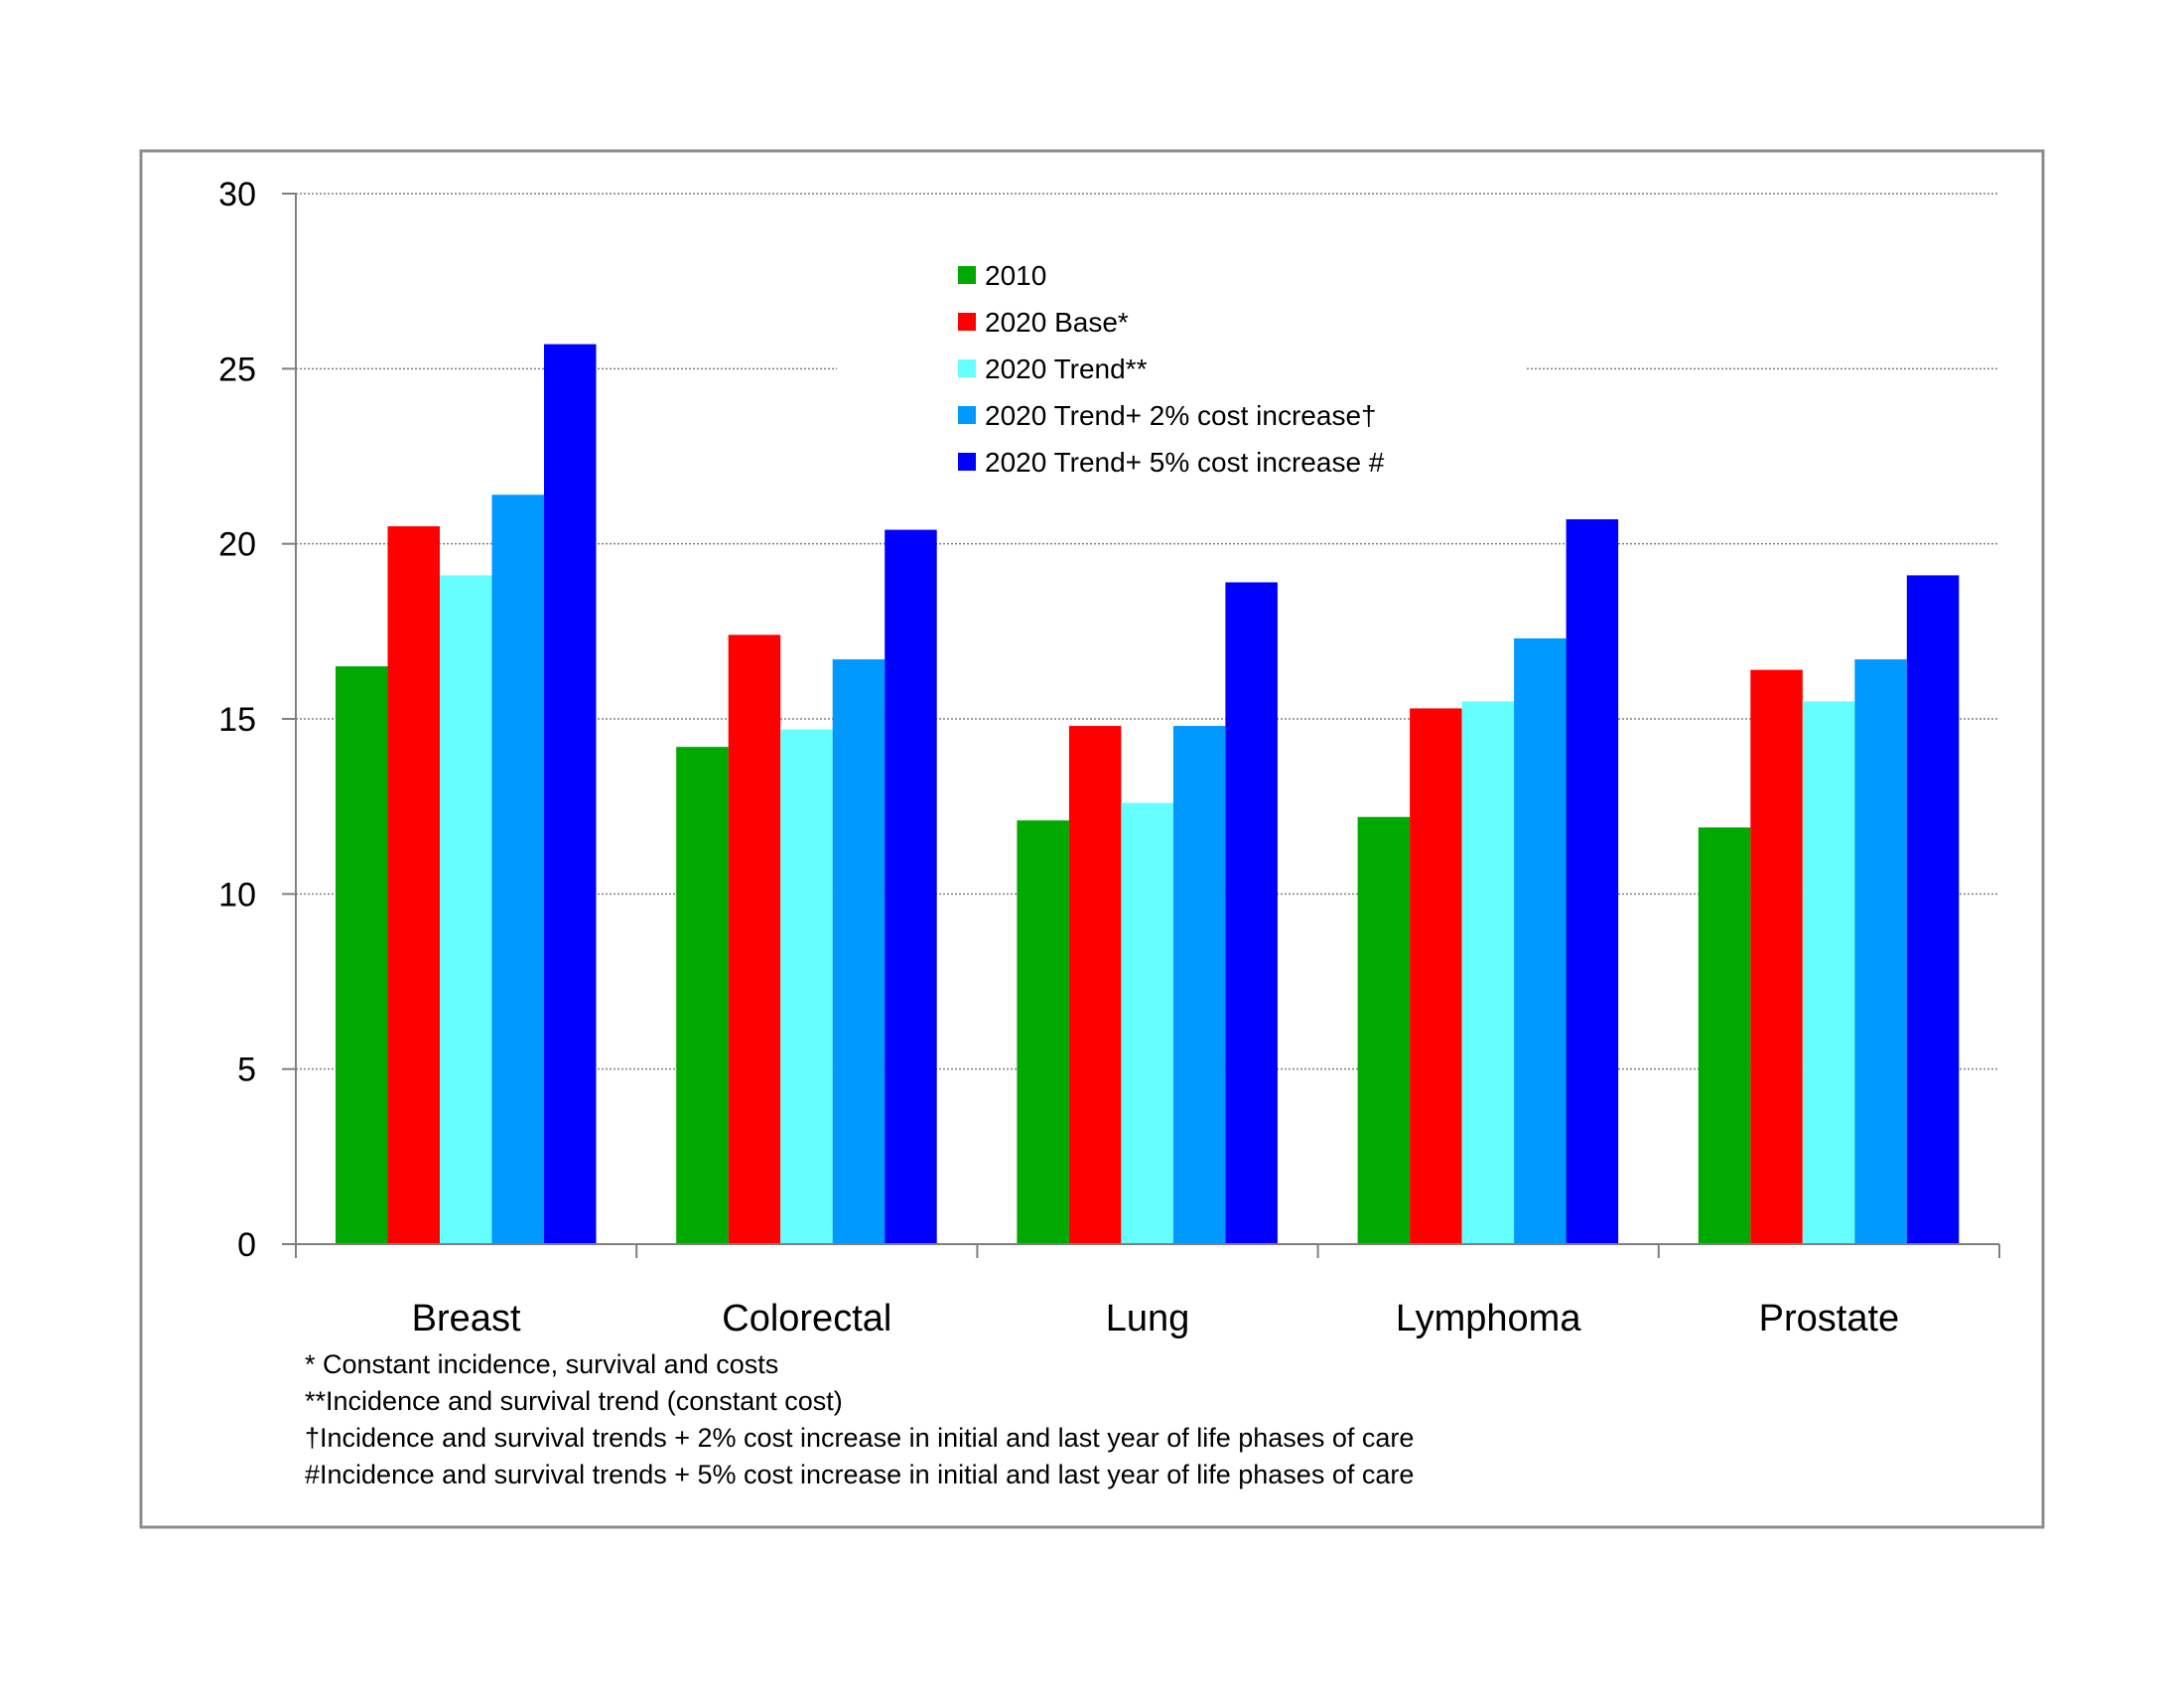 Image resolution: width=2184 pixels, height=1688 pixels. I want to click on x-category-label: Lung, so click(1148, 1318).